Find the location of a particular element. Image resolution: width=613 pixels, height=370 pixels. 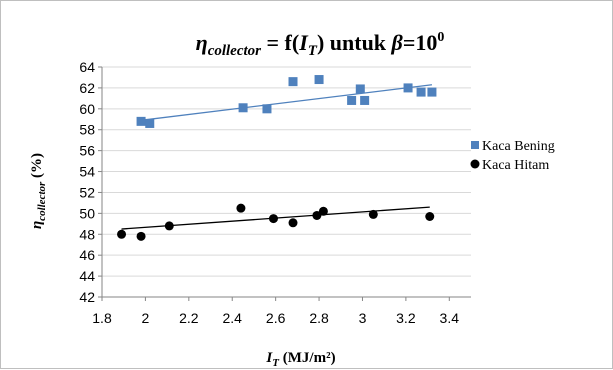

y-tick-label: 50 is located at coordinates (87, 213).